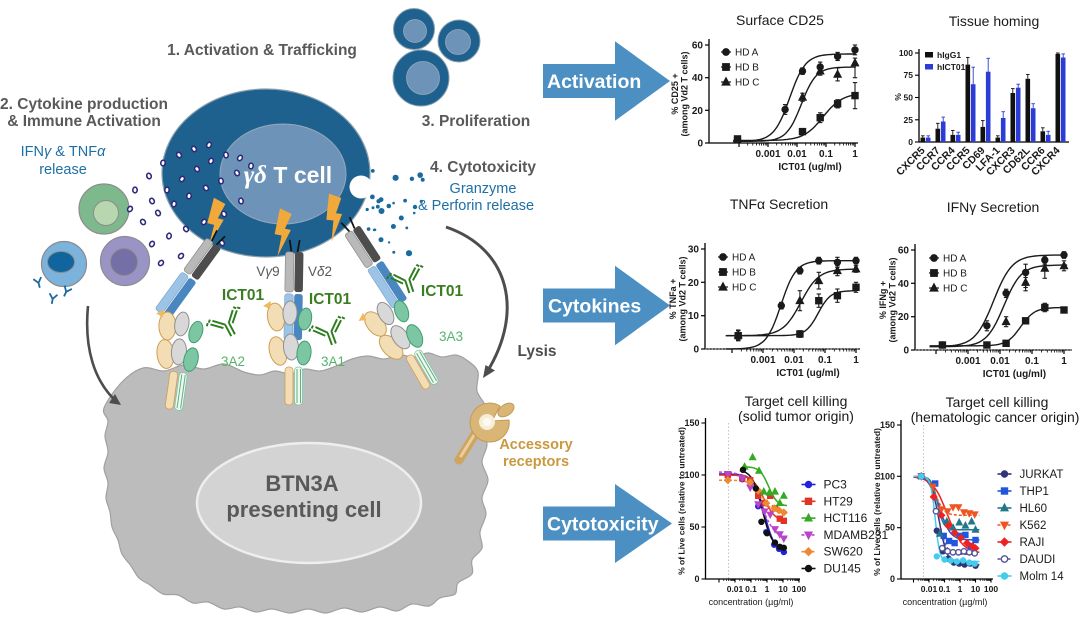  What do you see at coordinates (267, 271) in the screenshot?
I see `svg-text: Vγ9` at bounding box center [267, 271].